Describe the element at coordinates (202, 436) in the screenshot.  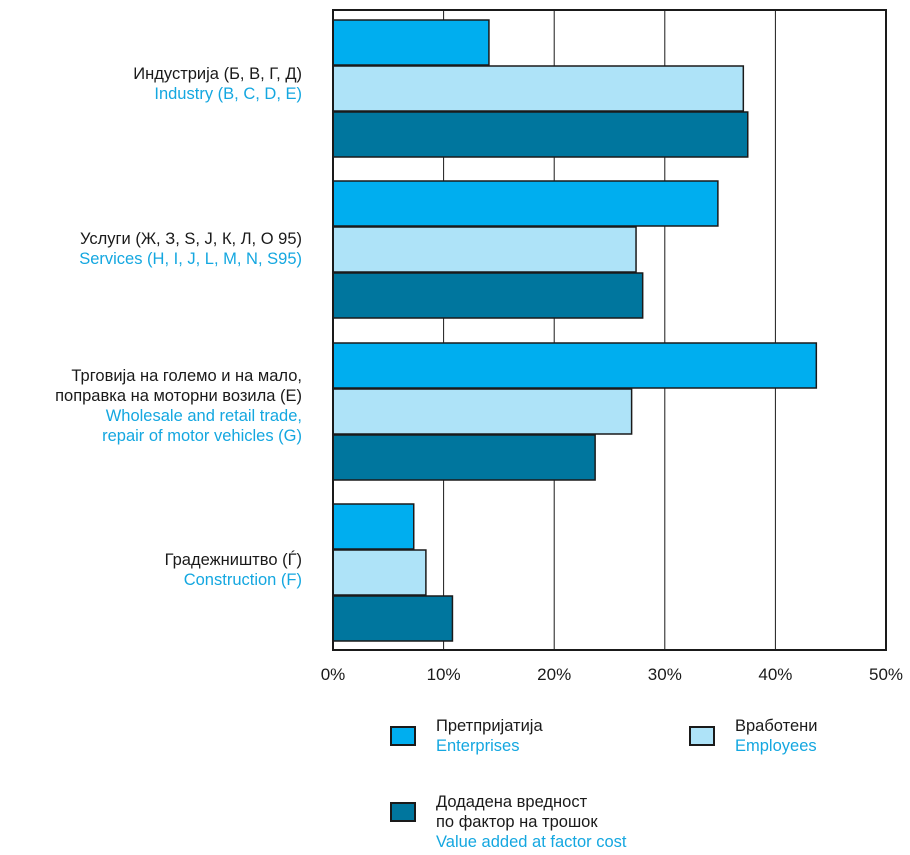
I see `category-label-en: repair of motor vehicles (G)` at that location.